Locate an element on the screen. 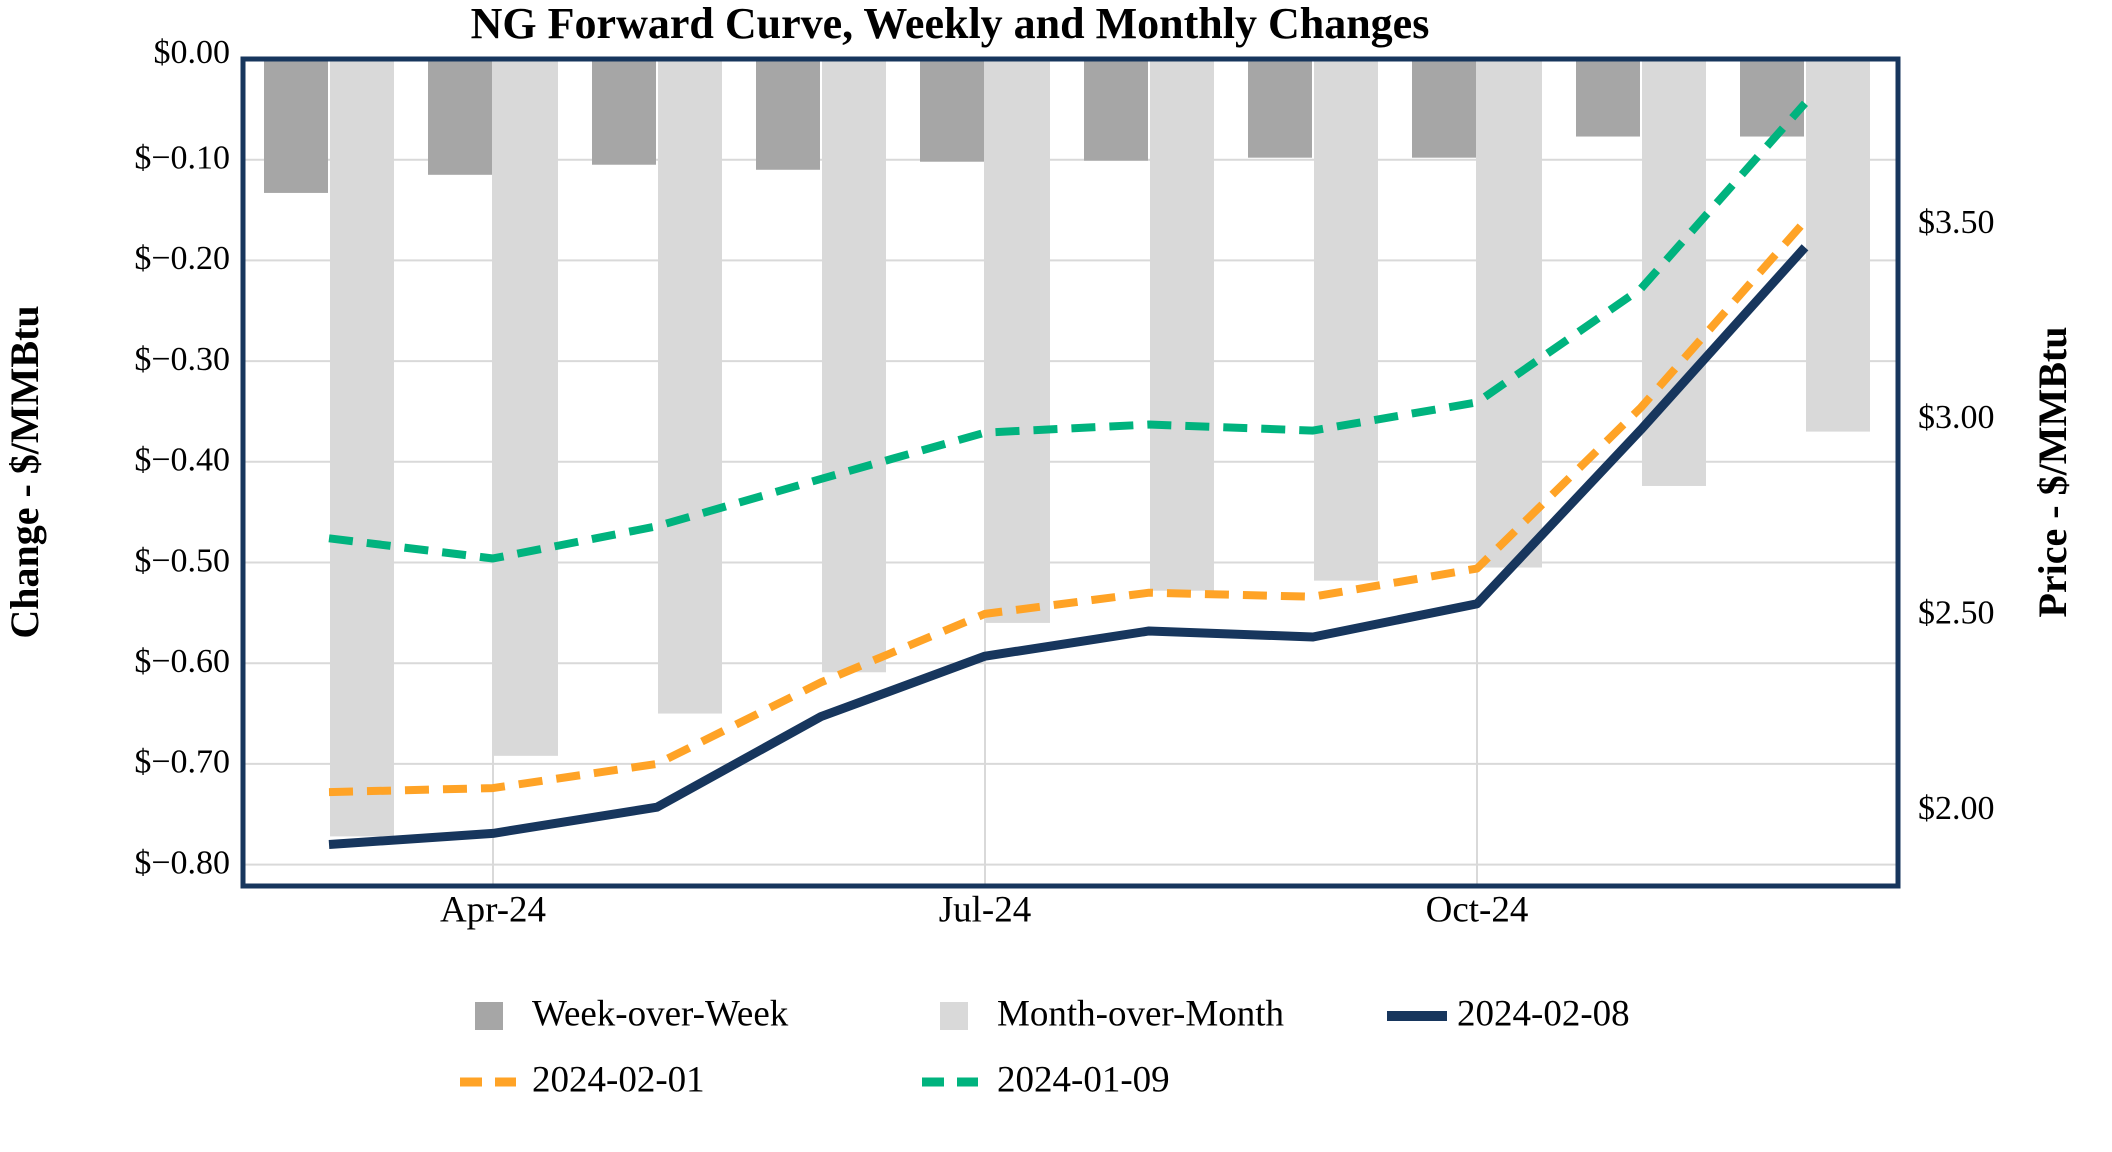  legend-item-2024-02-08-label: 2024-02-08 is located at coordinates (1543, 1013).